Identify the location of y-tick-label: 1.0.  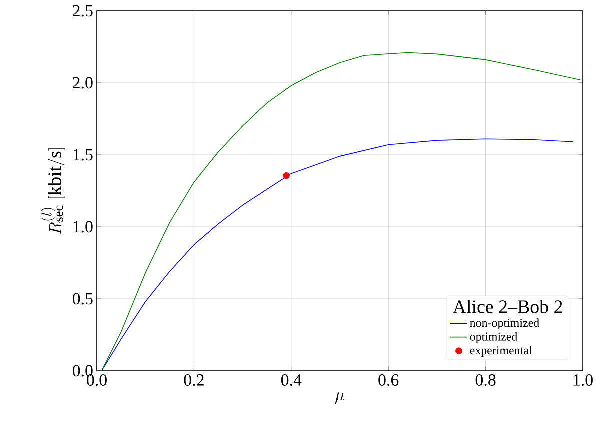
(83, 227).